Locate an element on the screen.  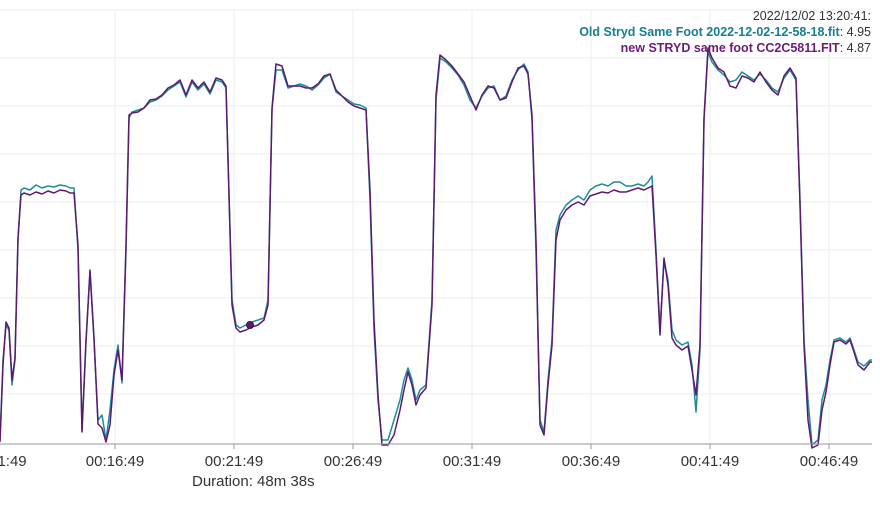
tooltip-time: 2022/12/02 13:20:41: is located at coordinates (811, 16).